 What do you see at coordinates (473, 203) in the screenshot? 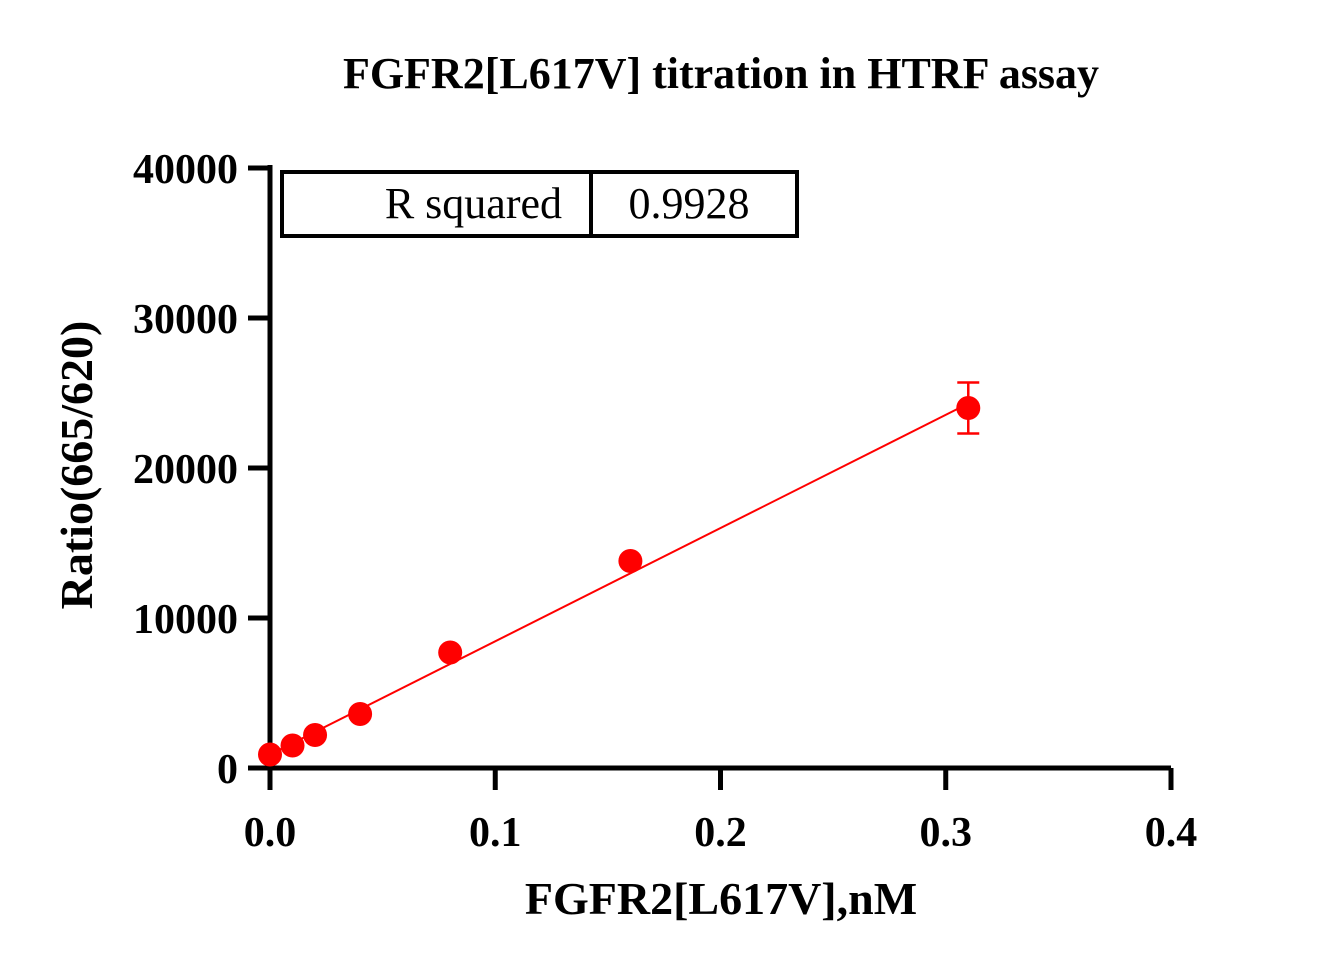
I see `stats-table-label: R squared` at bounding box center [473, 203].